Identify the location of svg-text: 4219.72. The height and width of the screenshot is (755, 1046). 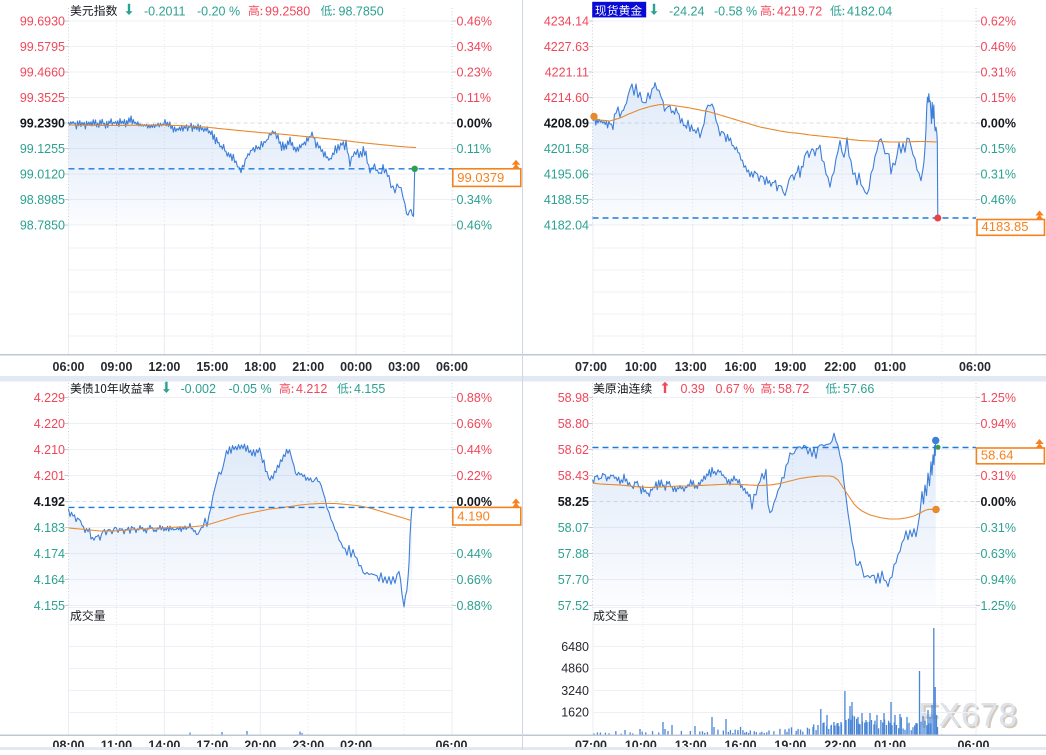
(799, 11).